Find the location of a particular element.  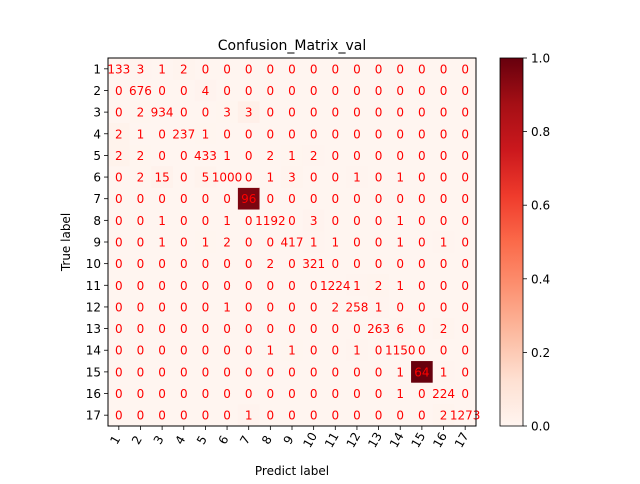

x-tick-label: 17 is located at coordinates (462, 440).